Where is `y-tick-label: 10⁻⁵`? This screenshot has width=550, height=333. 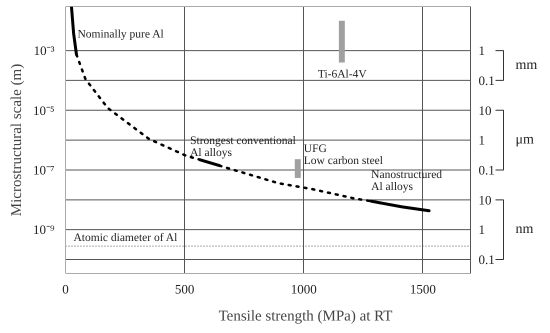
y-tick-label: 10⁻⁵ is located at coordinates (43, 110).